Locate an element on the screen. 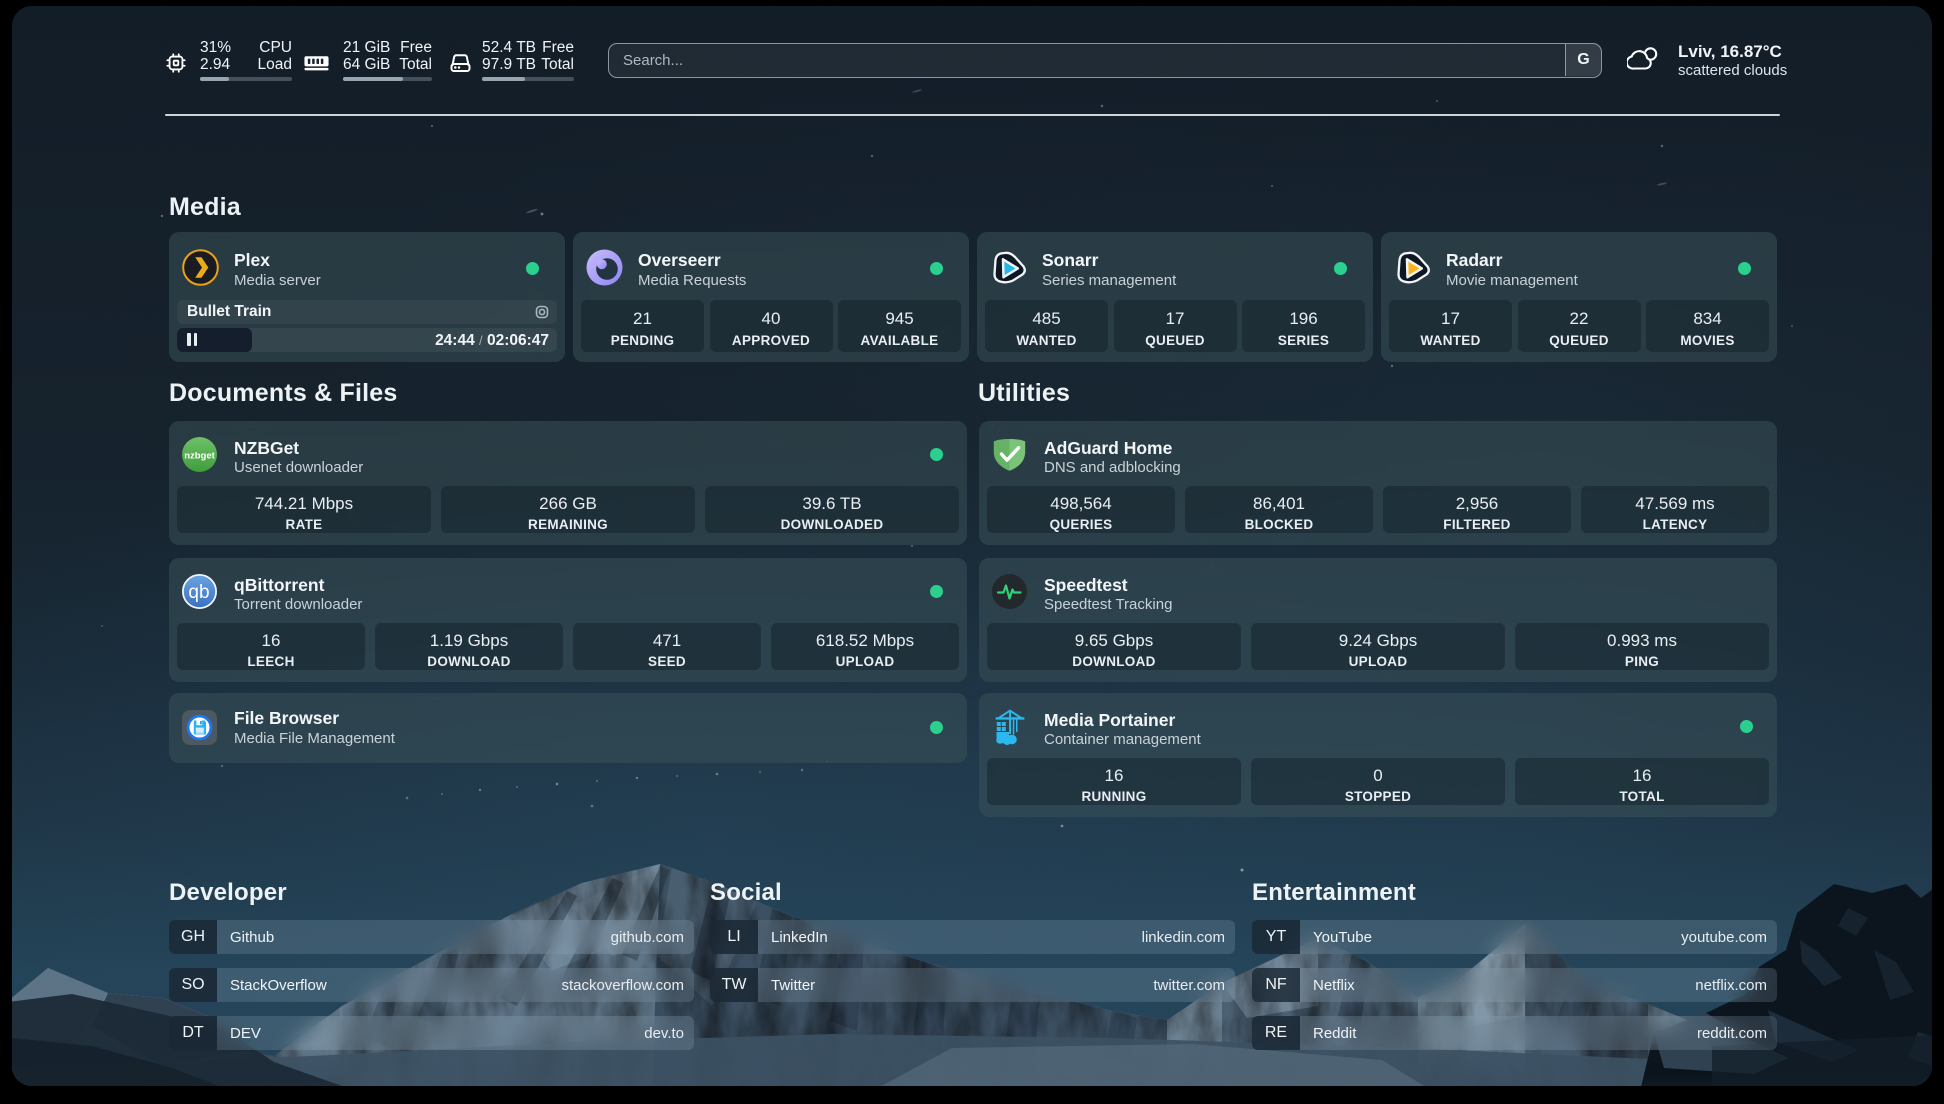 This screenshot has width=1944, height=1104. svg-text: nzbget is located at coordinates (199, 456).